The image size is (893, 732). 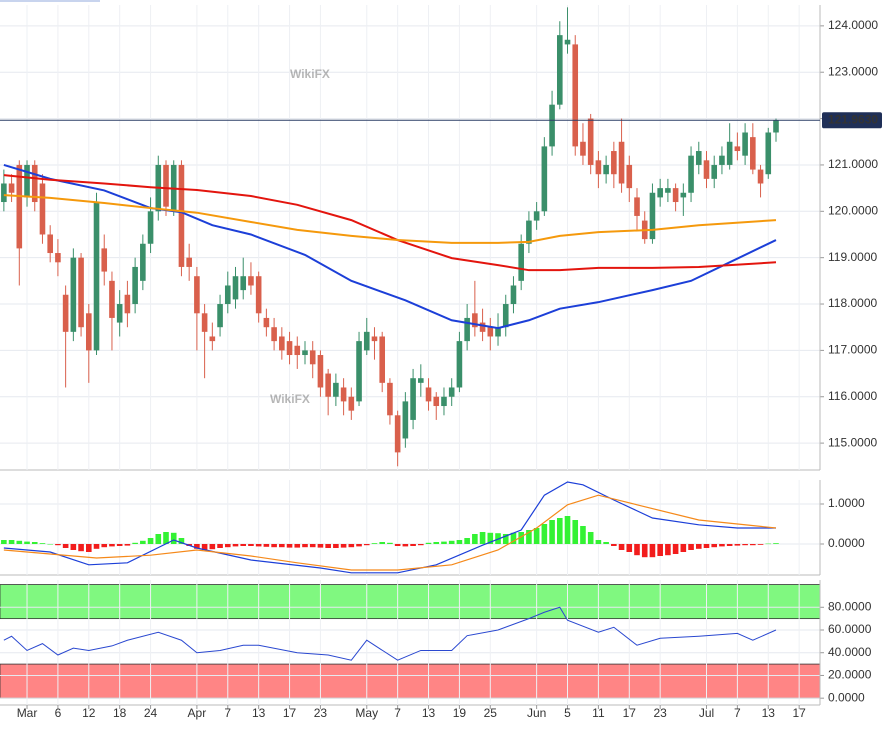 I want to click on y-tick-label: 124.0000, so click(x=853, y=25).